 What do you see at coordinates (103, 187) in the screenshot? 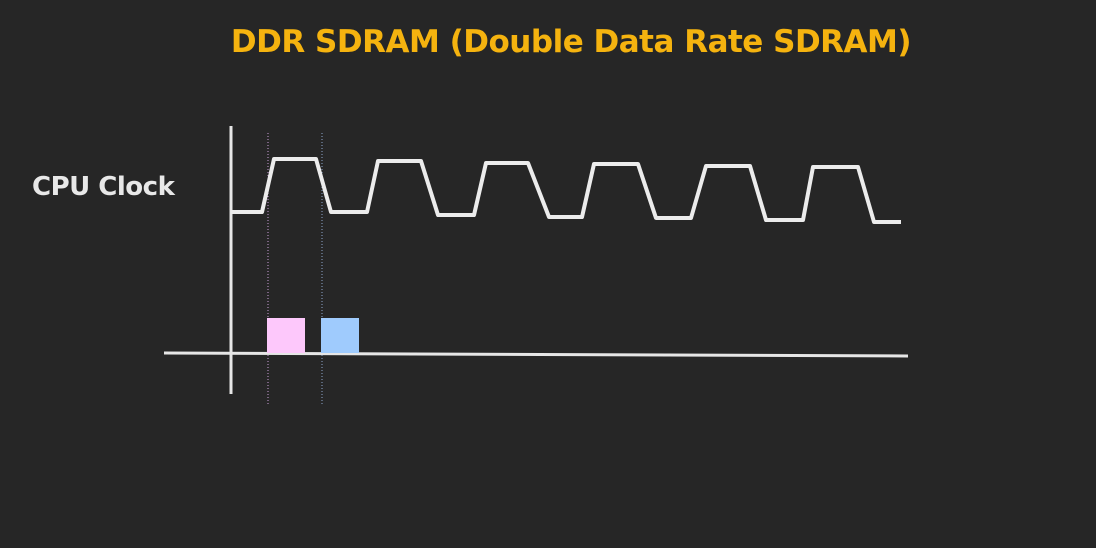
I see `cpu-clock-label: CPU Clock` at bounding box center [103, 187].